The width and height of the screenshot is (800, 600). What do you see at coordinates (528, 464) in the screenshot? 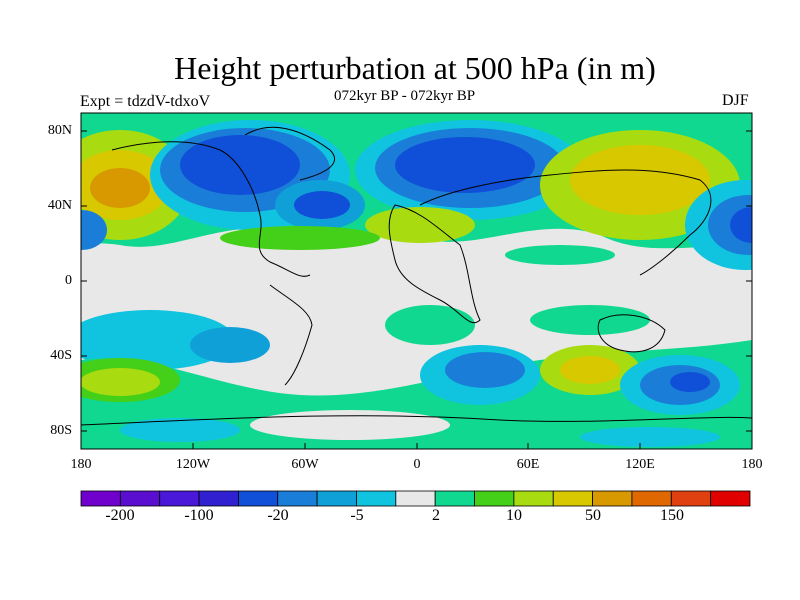
I see `lon-label: 60E` at bounding box center [528, 464].